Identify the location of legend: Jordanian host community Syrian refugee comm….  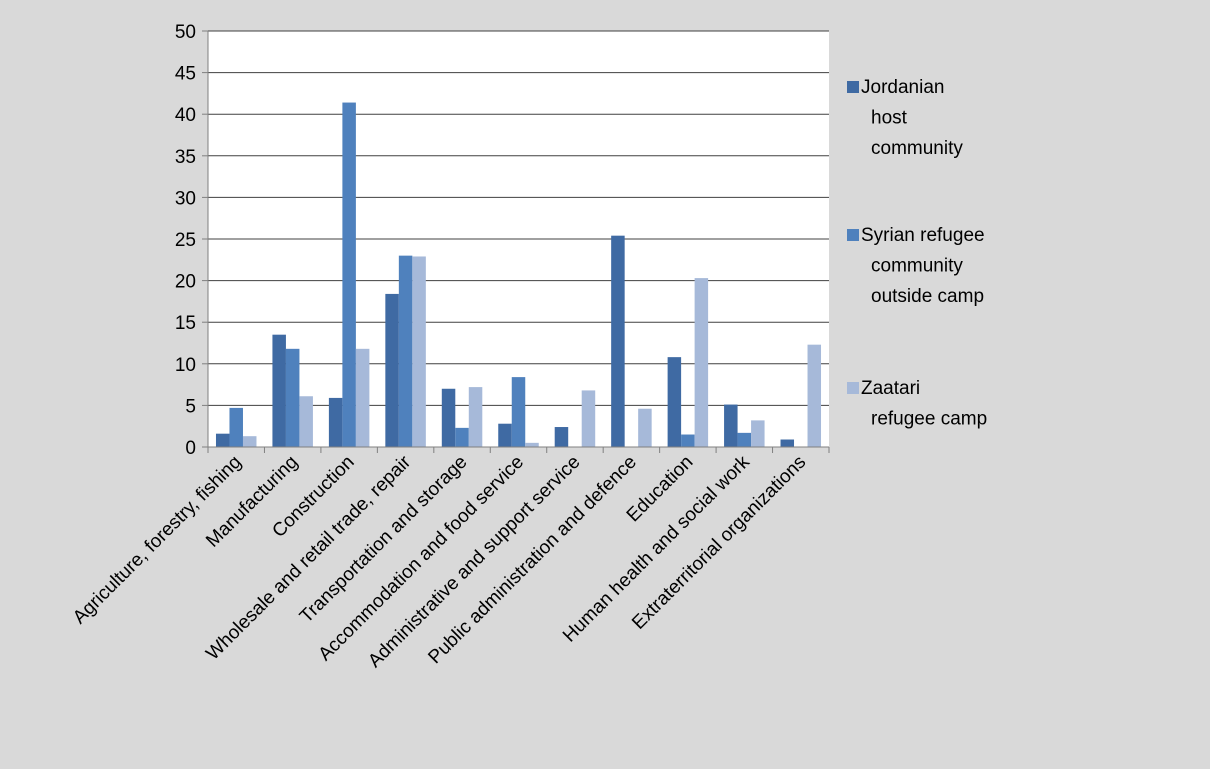
(917, 253).